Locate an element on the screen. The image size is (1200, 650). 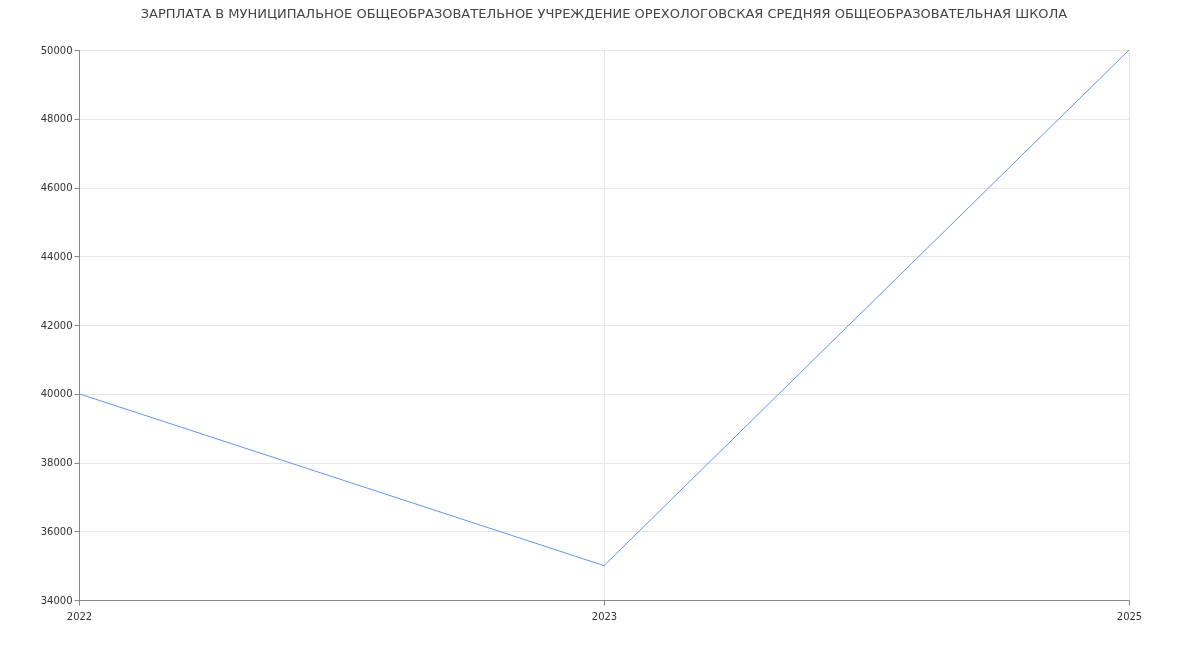
y-tick-label: 40000 is located at coordinates (56, 394).